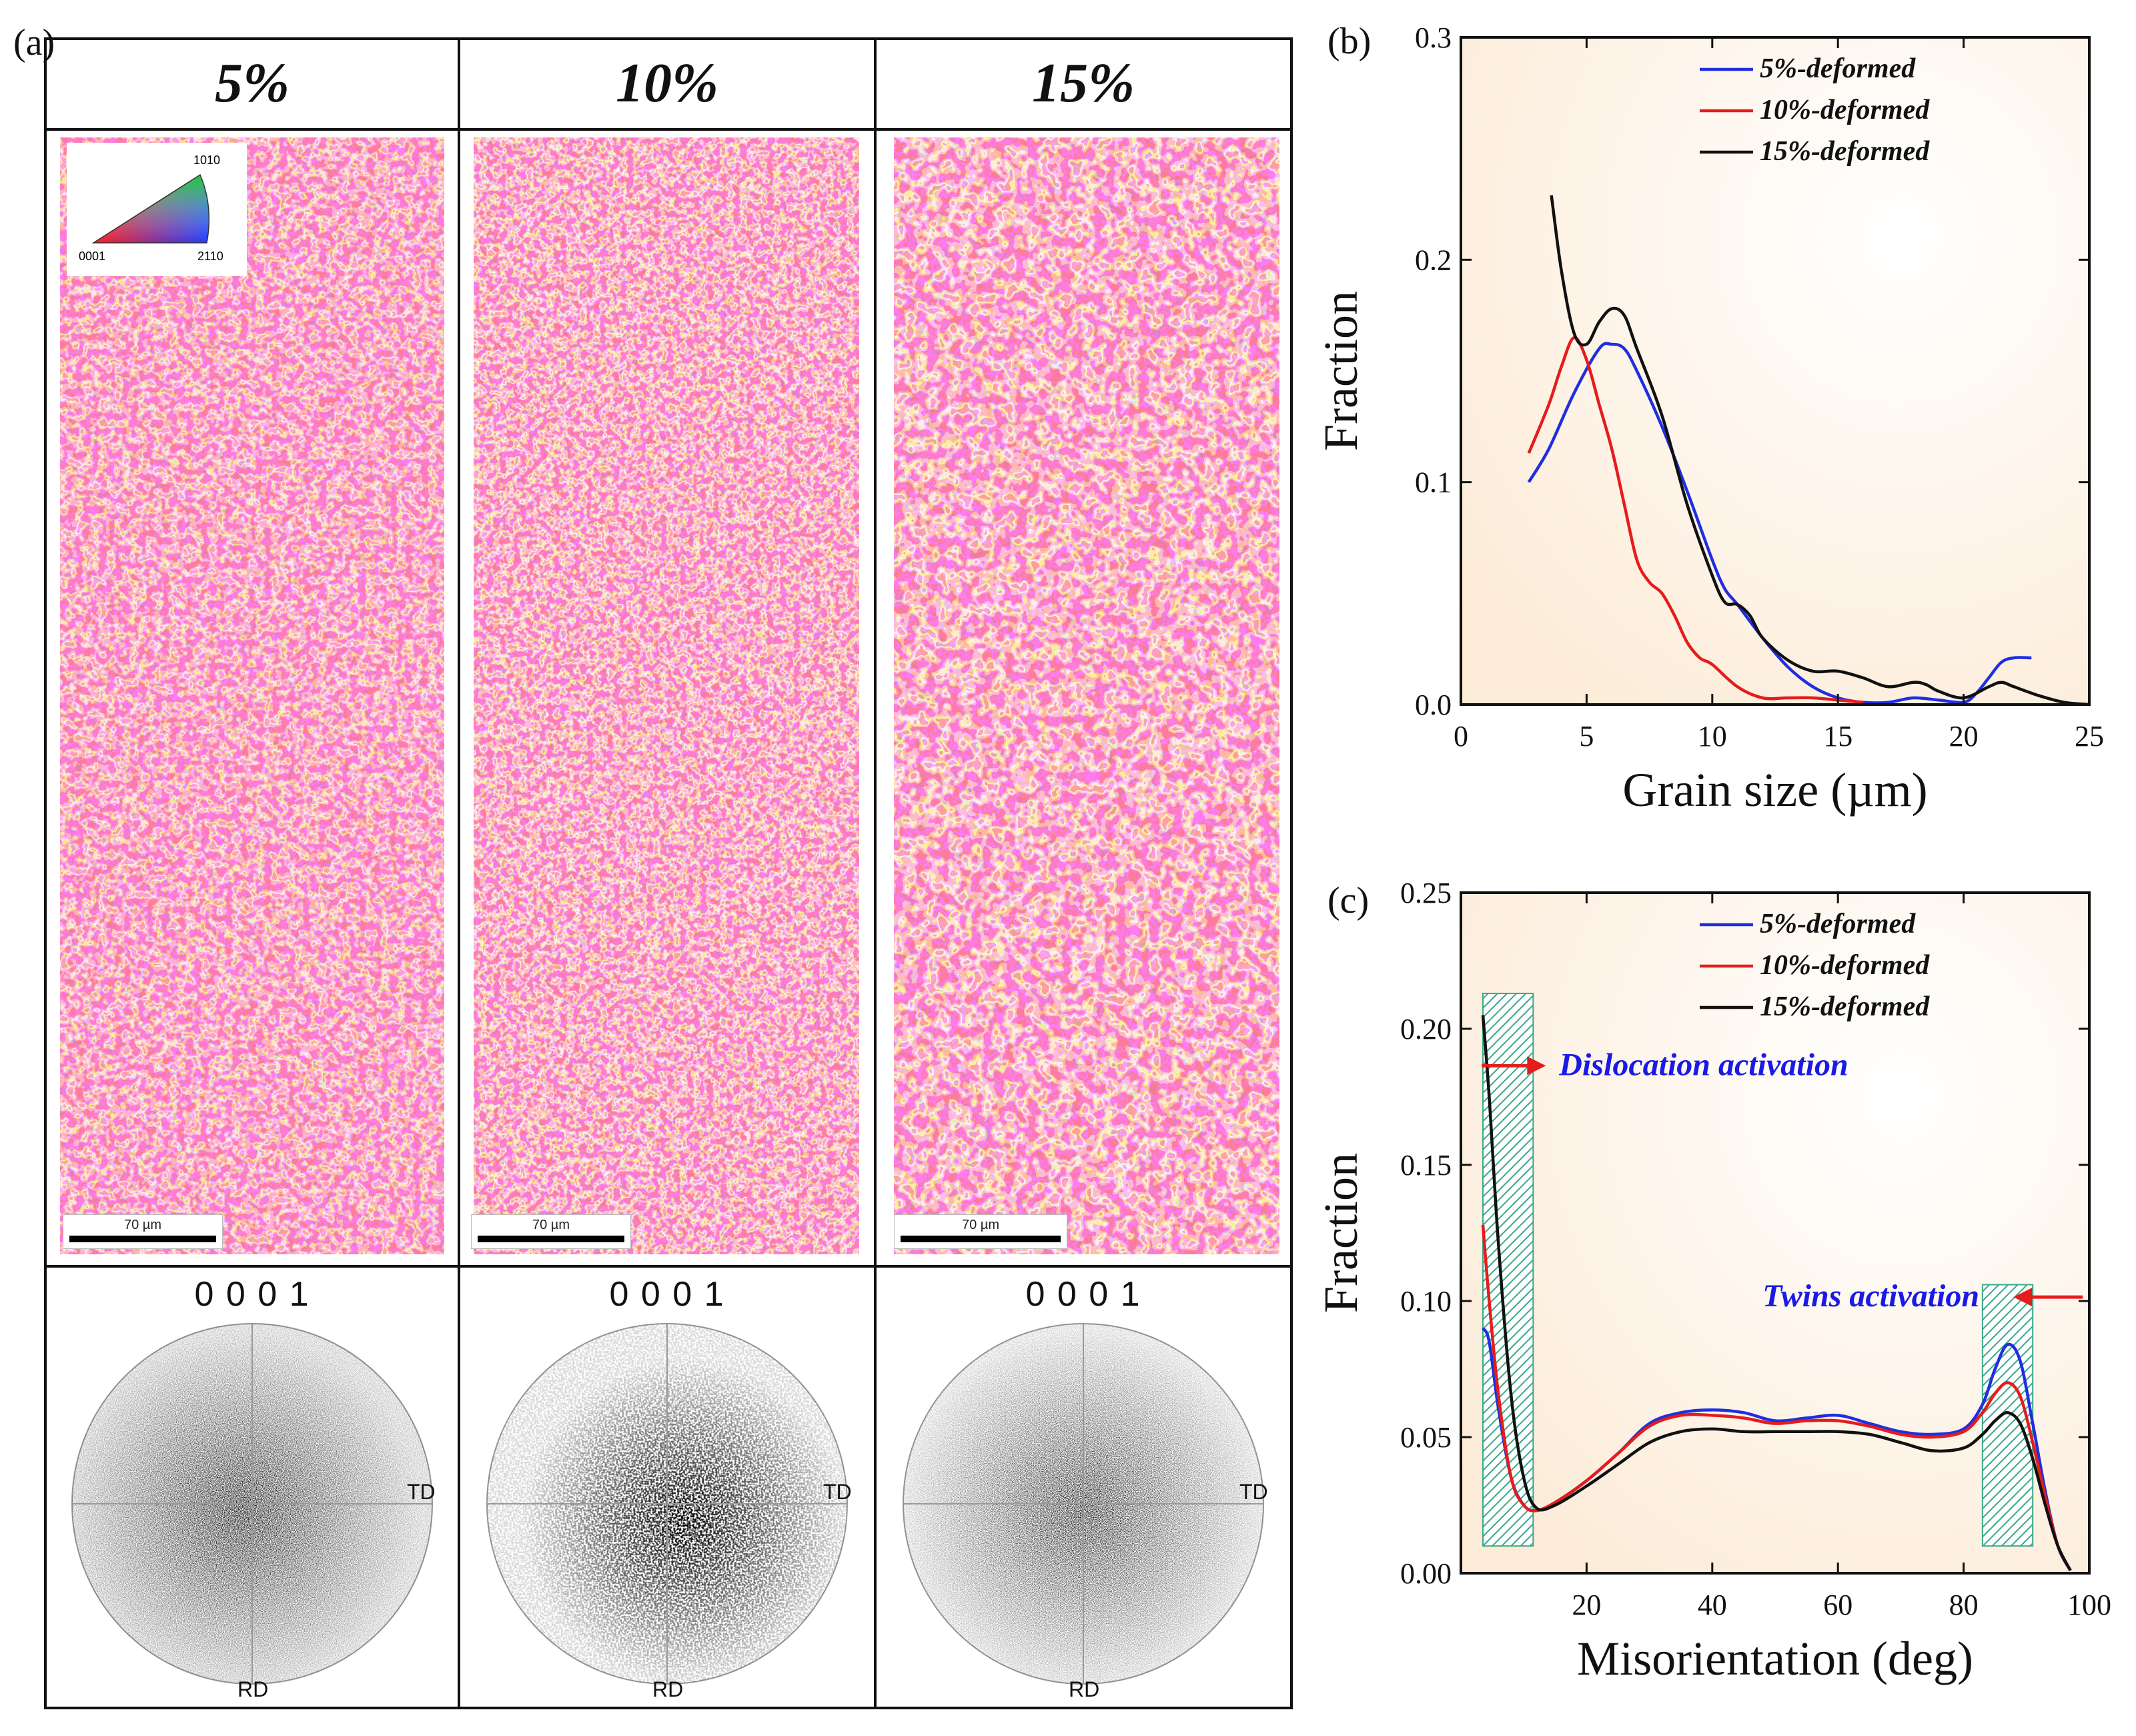 This screenshot has height=1736, width=2136. What do you see at coordinates (1426, 1029) in the screenshot?
I see `y-tick-label: 0.20` at bounding box center [1426, 1029].